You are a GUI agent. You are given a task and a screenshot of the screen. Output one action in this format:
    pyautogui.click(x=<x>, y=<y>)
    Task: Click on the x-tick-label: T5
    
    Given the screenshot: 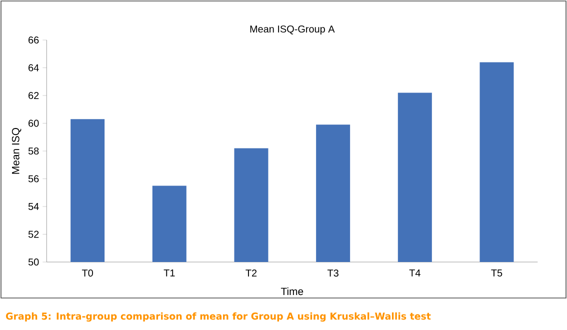 What is the action you would take?
    pyautogui.click(x=496, y=273)
    